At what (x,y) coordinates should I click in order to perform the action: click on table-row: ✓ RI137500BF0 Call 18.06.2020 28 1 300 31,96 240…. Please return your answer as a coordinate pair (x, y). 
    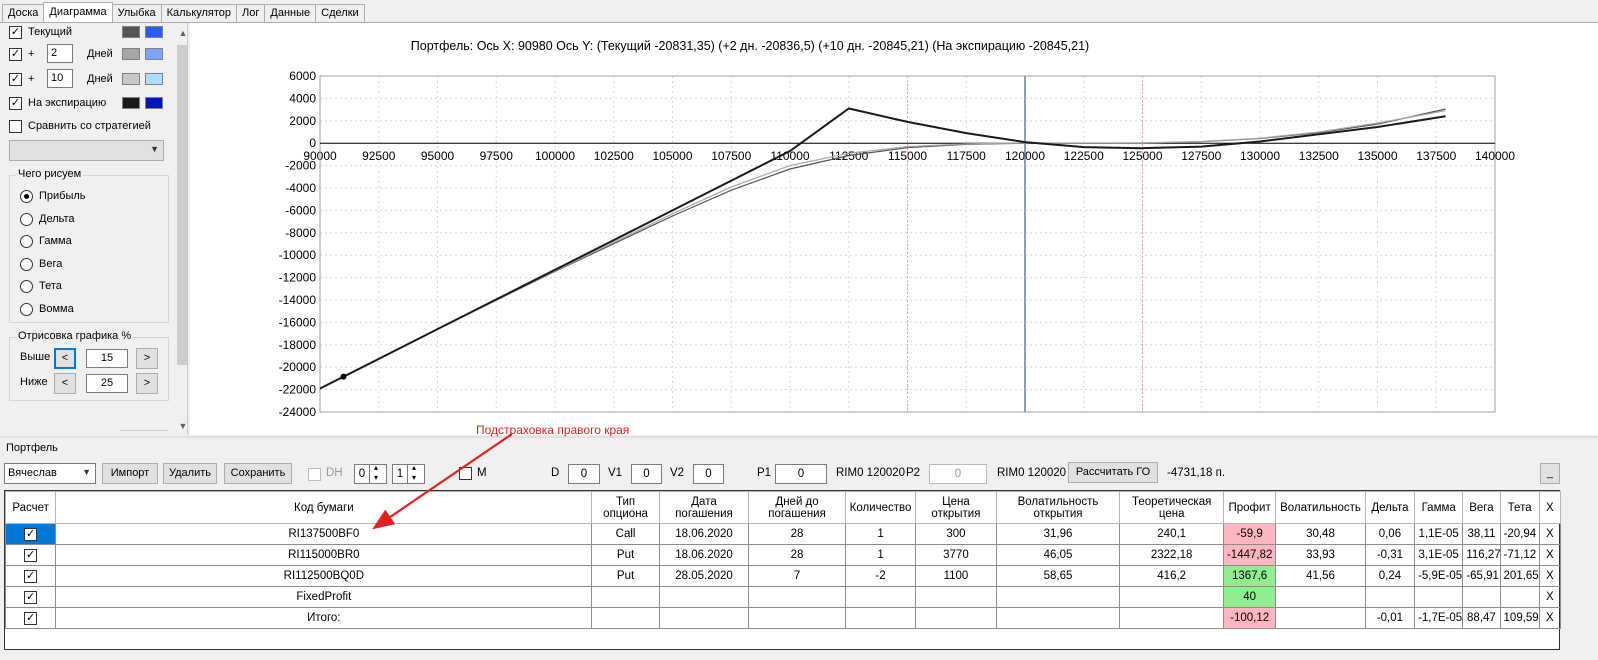
    Looking at the image, I should click on (783, 534).